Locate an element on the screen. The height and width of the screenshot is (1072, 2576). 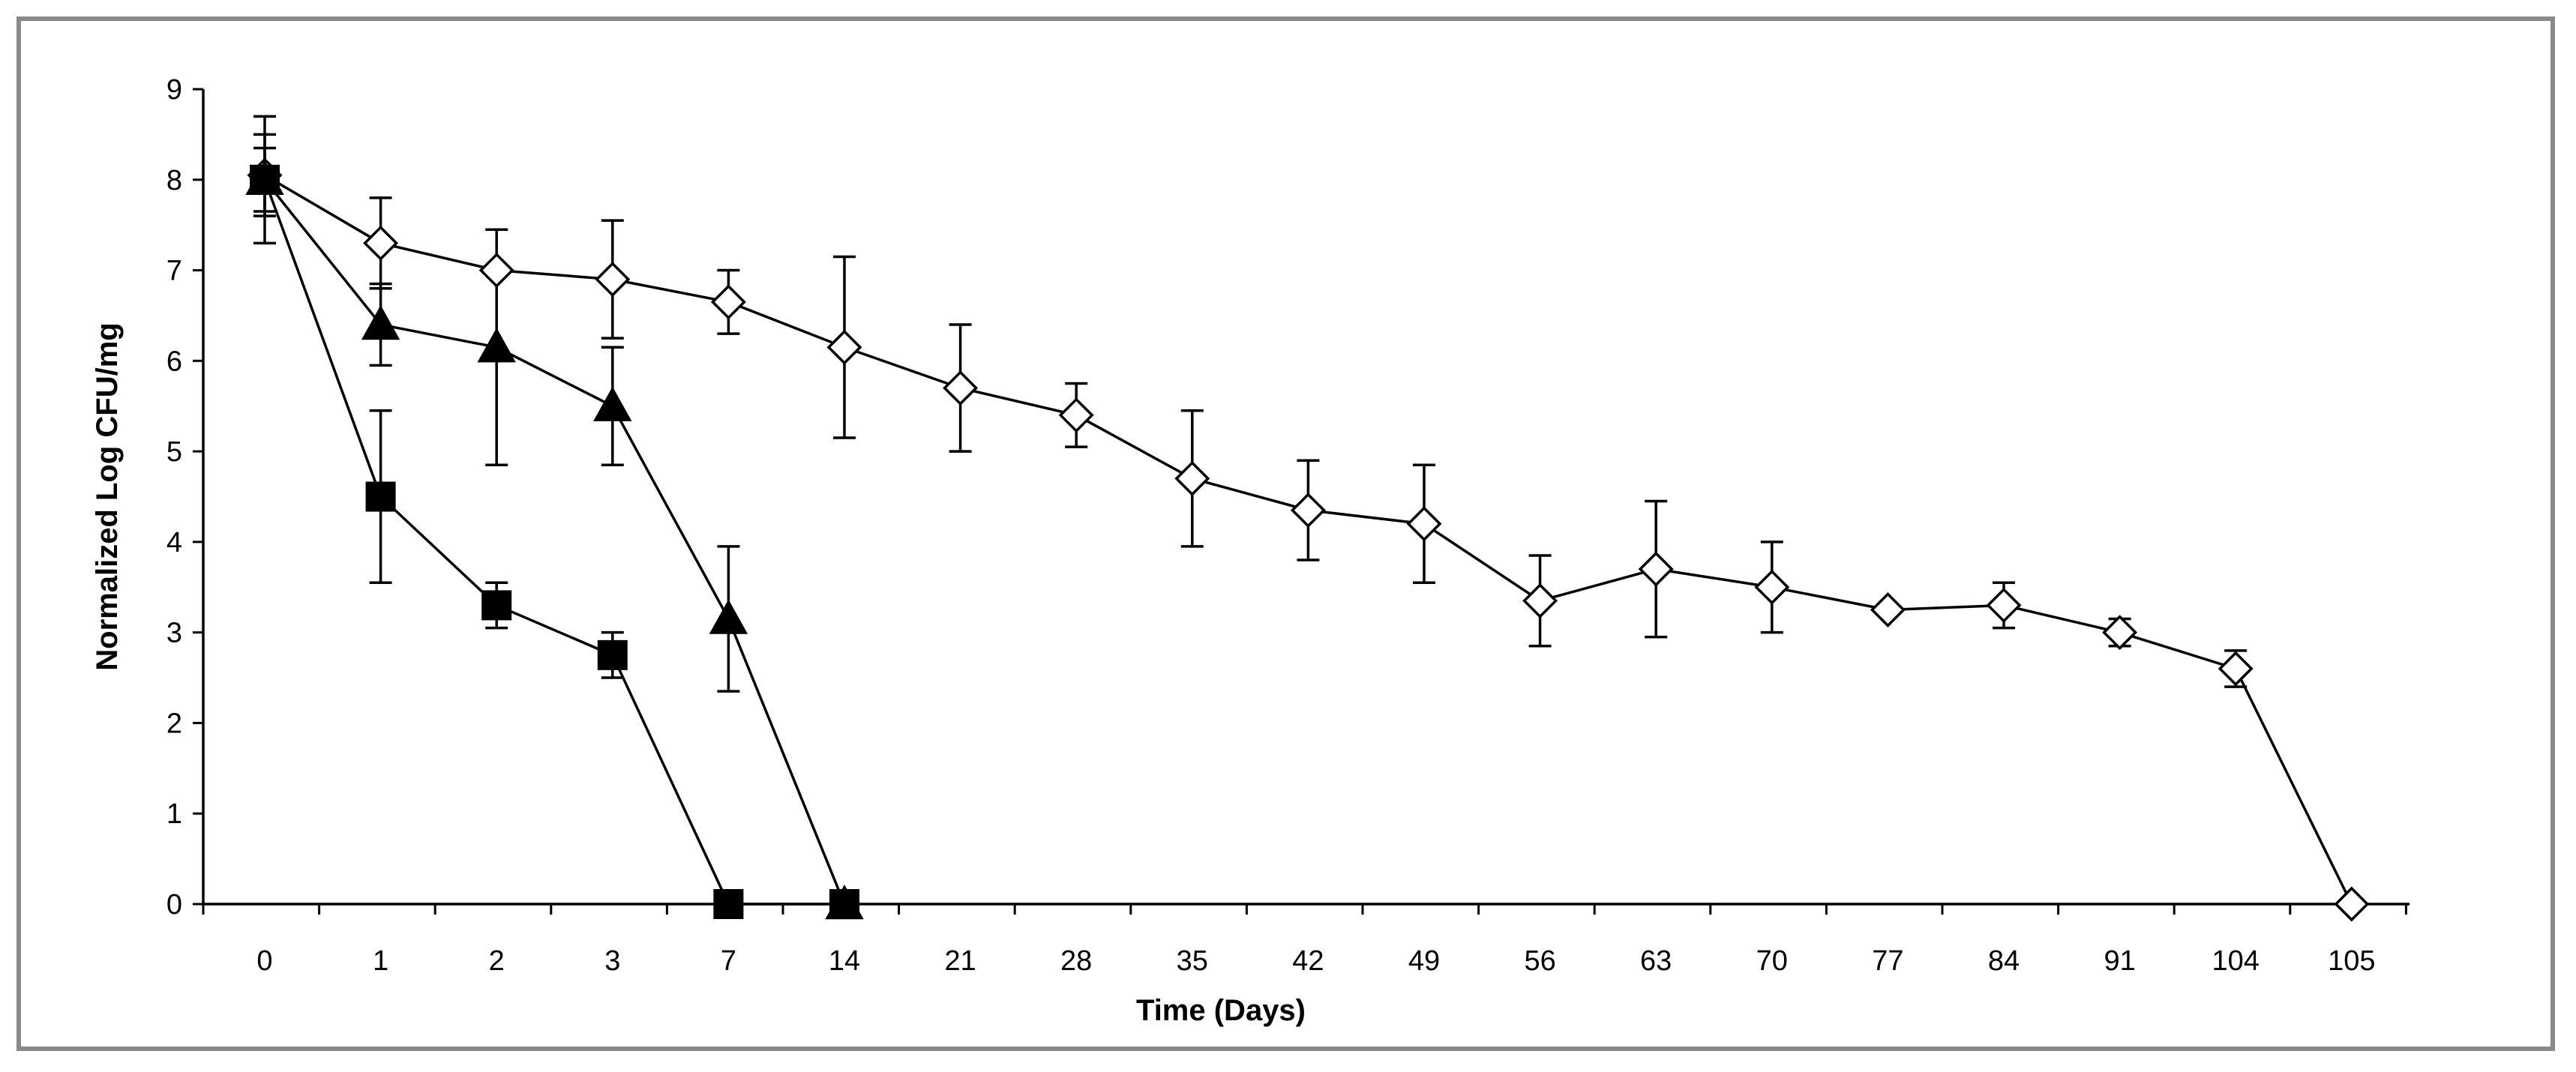
x-tick-label: 7 is located at coordinates (729, 961).